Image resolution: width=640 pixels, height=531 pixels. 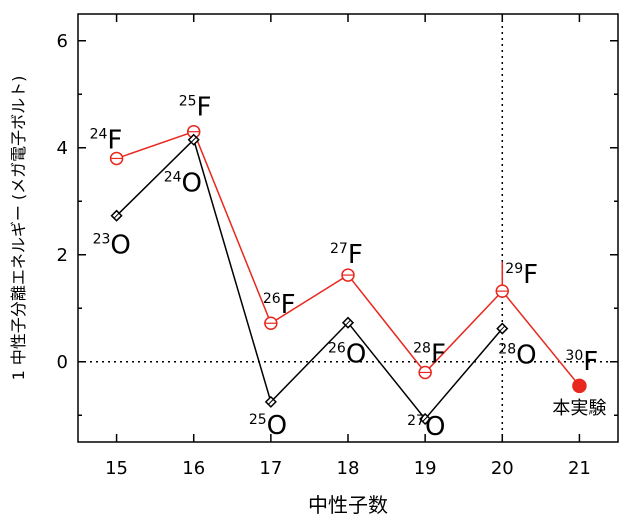 I want to click on isotope-label-29F: 29F, so click(x=521, y=275).